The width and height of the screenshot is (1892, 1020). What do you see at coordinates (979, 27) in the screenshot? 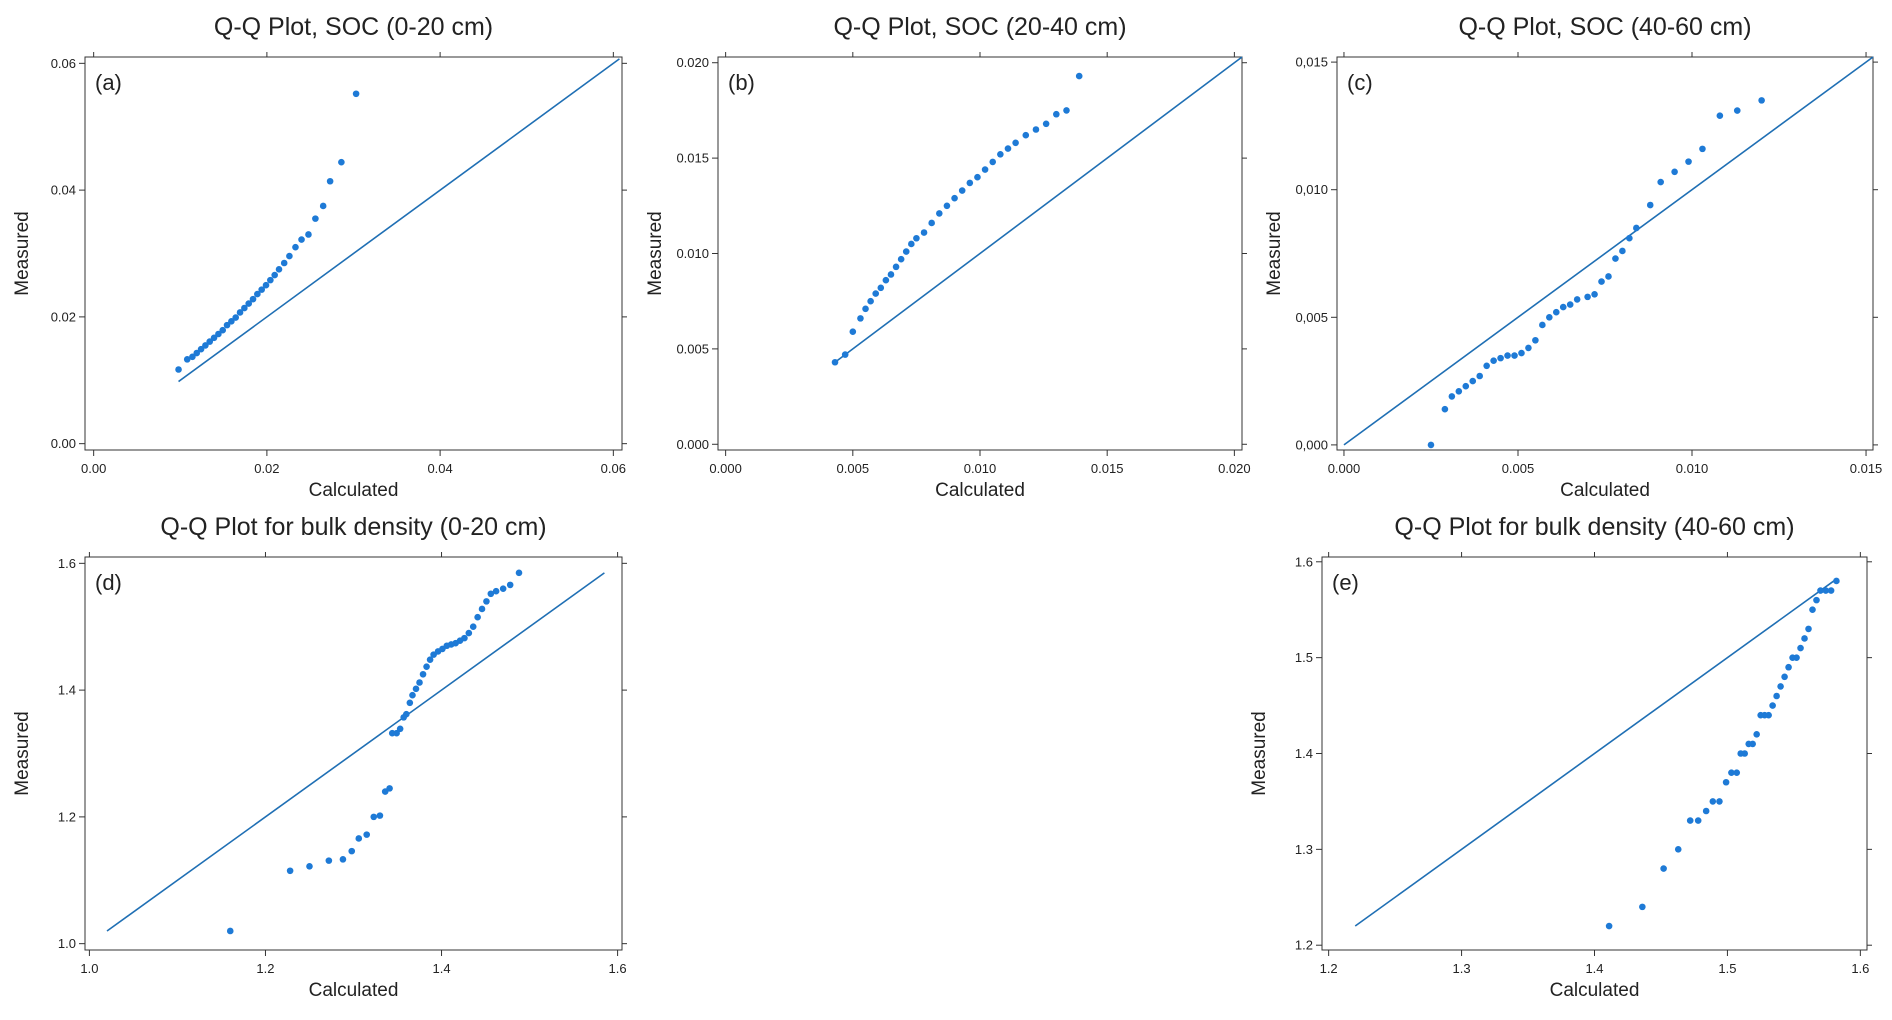
I see `chart-title: Q-Q Plot, SOC (20-40 cm)` at bounding box center [979, 27].